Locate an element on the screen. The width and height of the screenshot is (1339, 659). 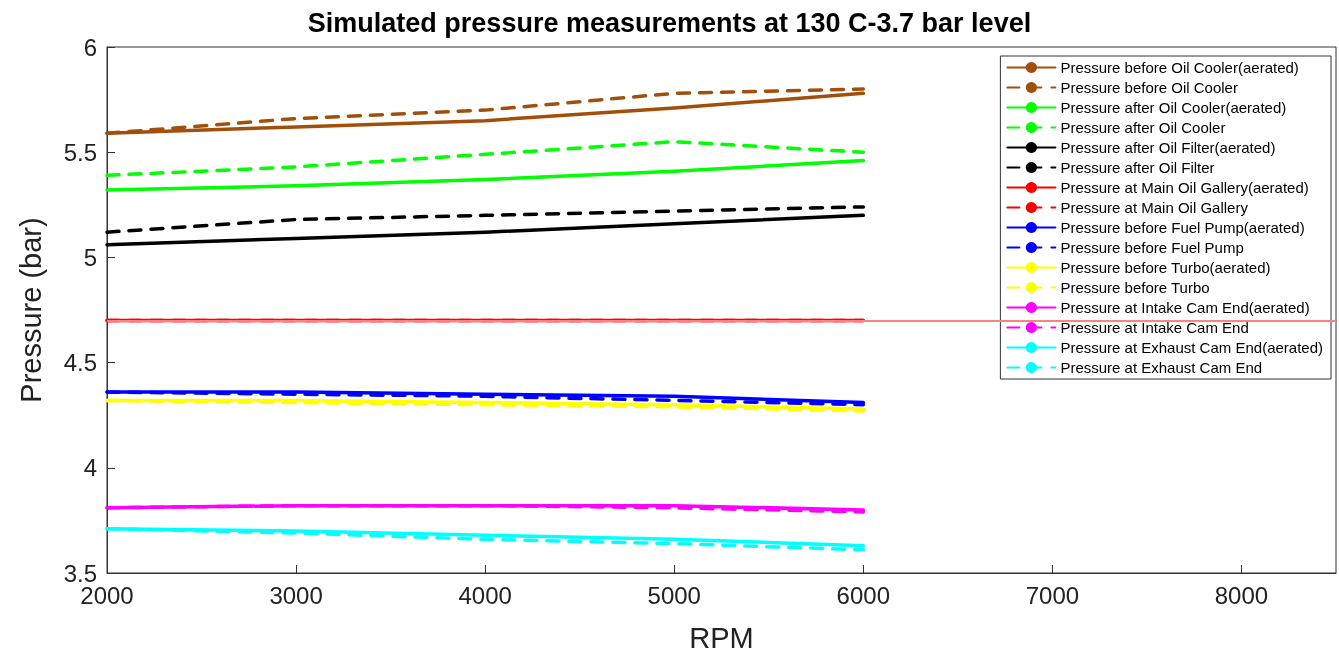
x-axis-title: RPM is located at coordinates (721, 637).